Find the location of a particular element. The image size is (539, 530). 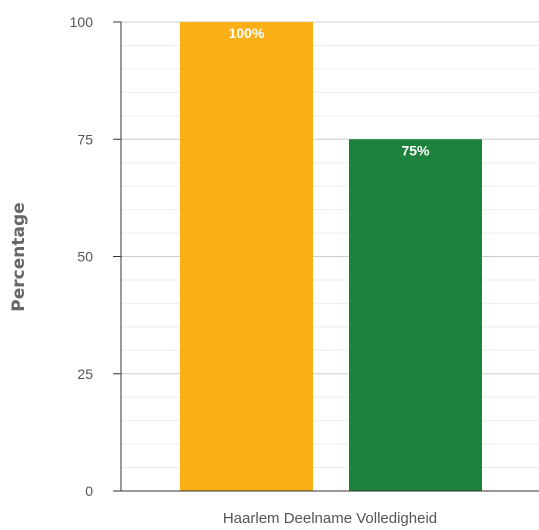

y-tick-label: 100 is located at coordinates (82, 22).